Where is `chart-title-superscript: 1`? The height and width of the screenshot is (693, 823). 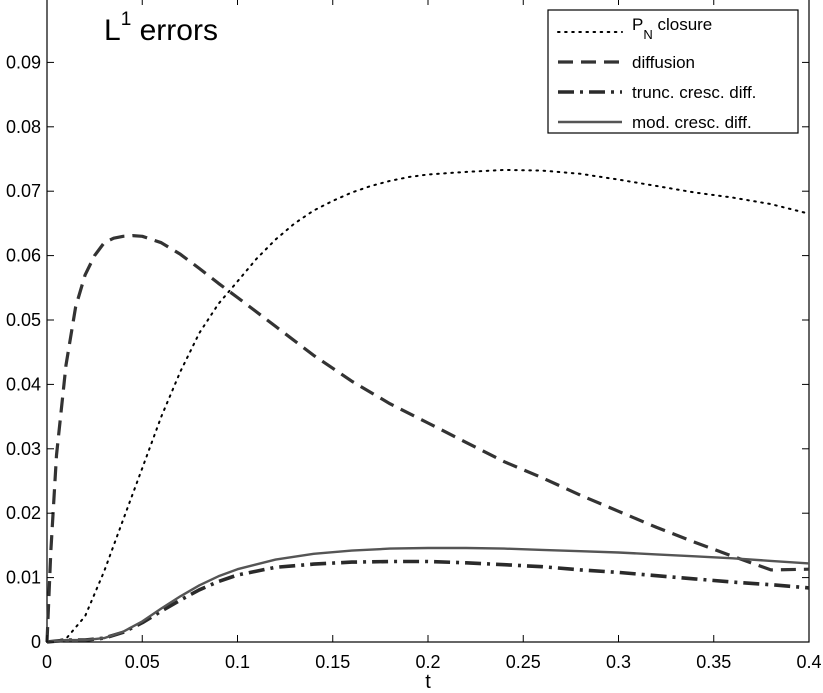 chart-title-superscript: 1 is located at coordinates (126, 19).